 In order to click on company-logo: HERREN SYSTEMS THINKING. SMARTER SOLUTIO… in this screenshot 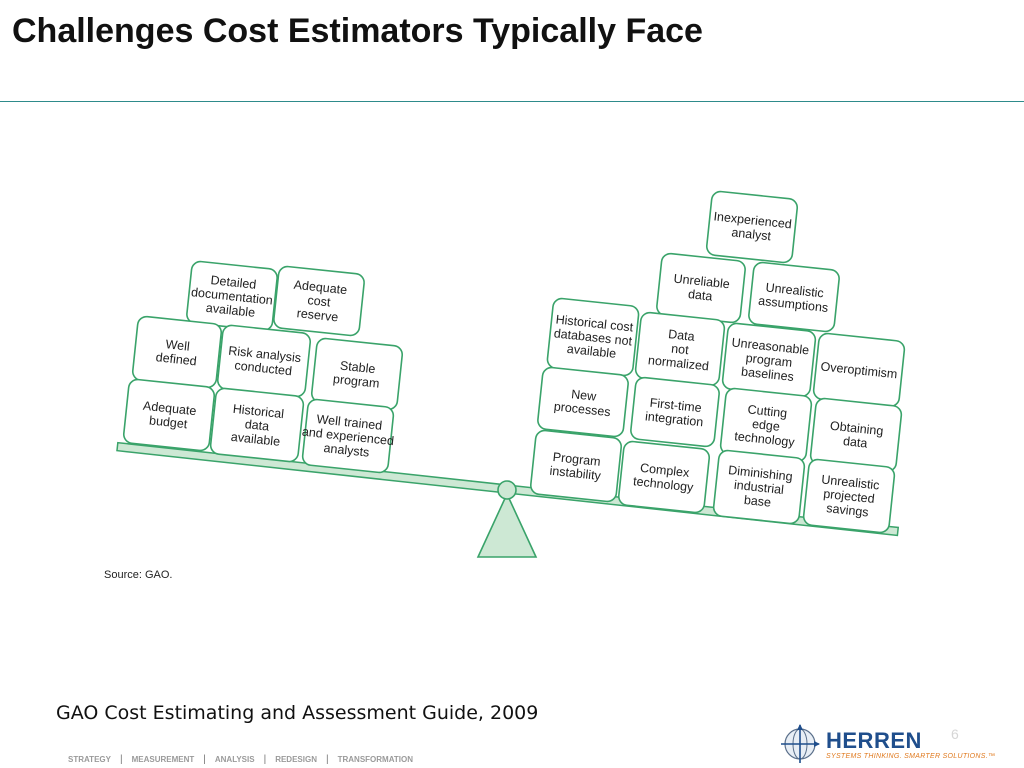, I will do `click(901, 744)`.